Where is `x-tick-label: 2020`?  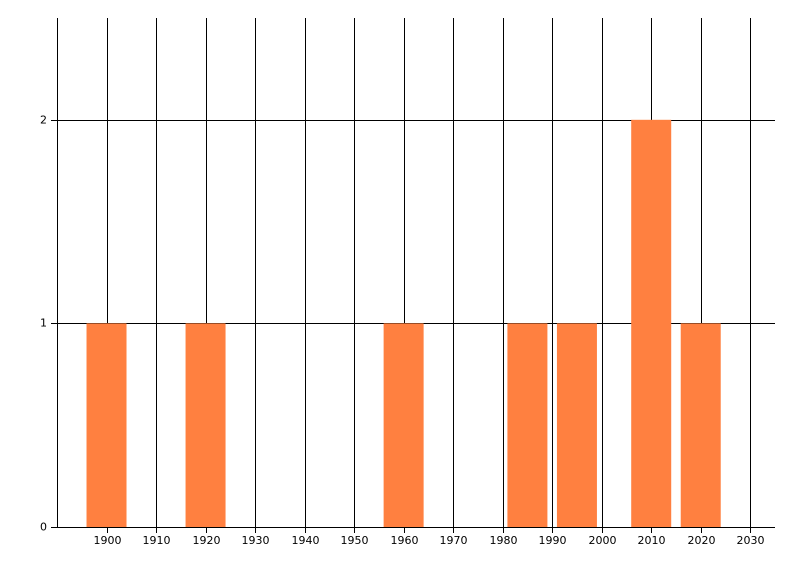 x-tick-label: 2020 is located at coordinates (702, 540).